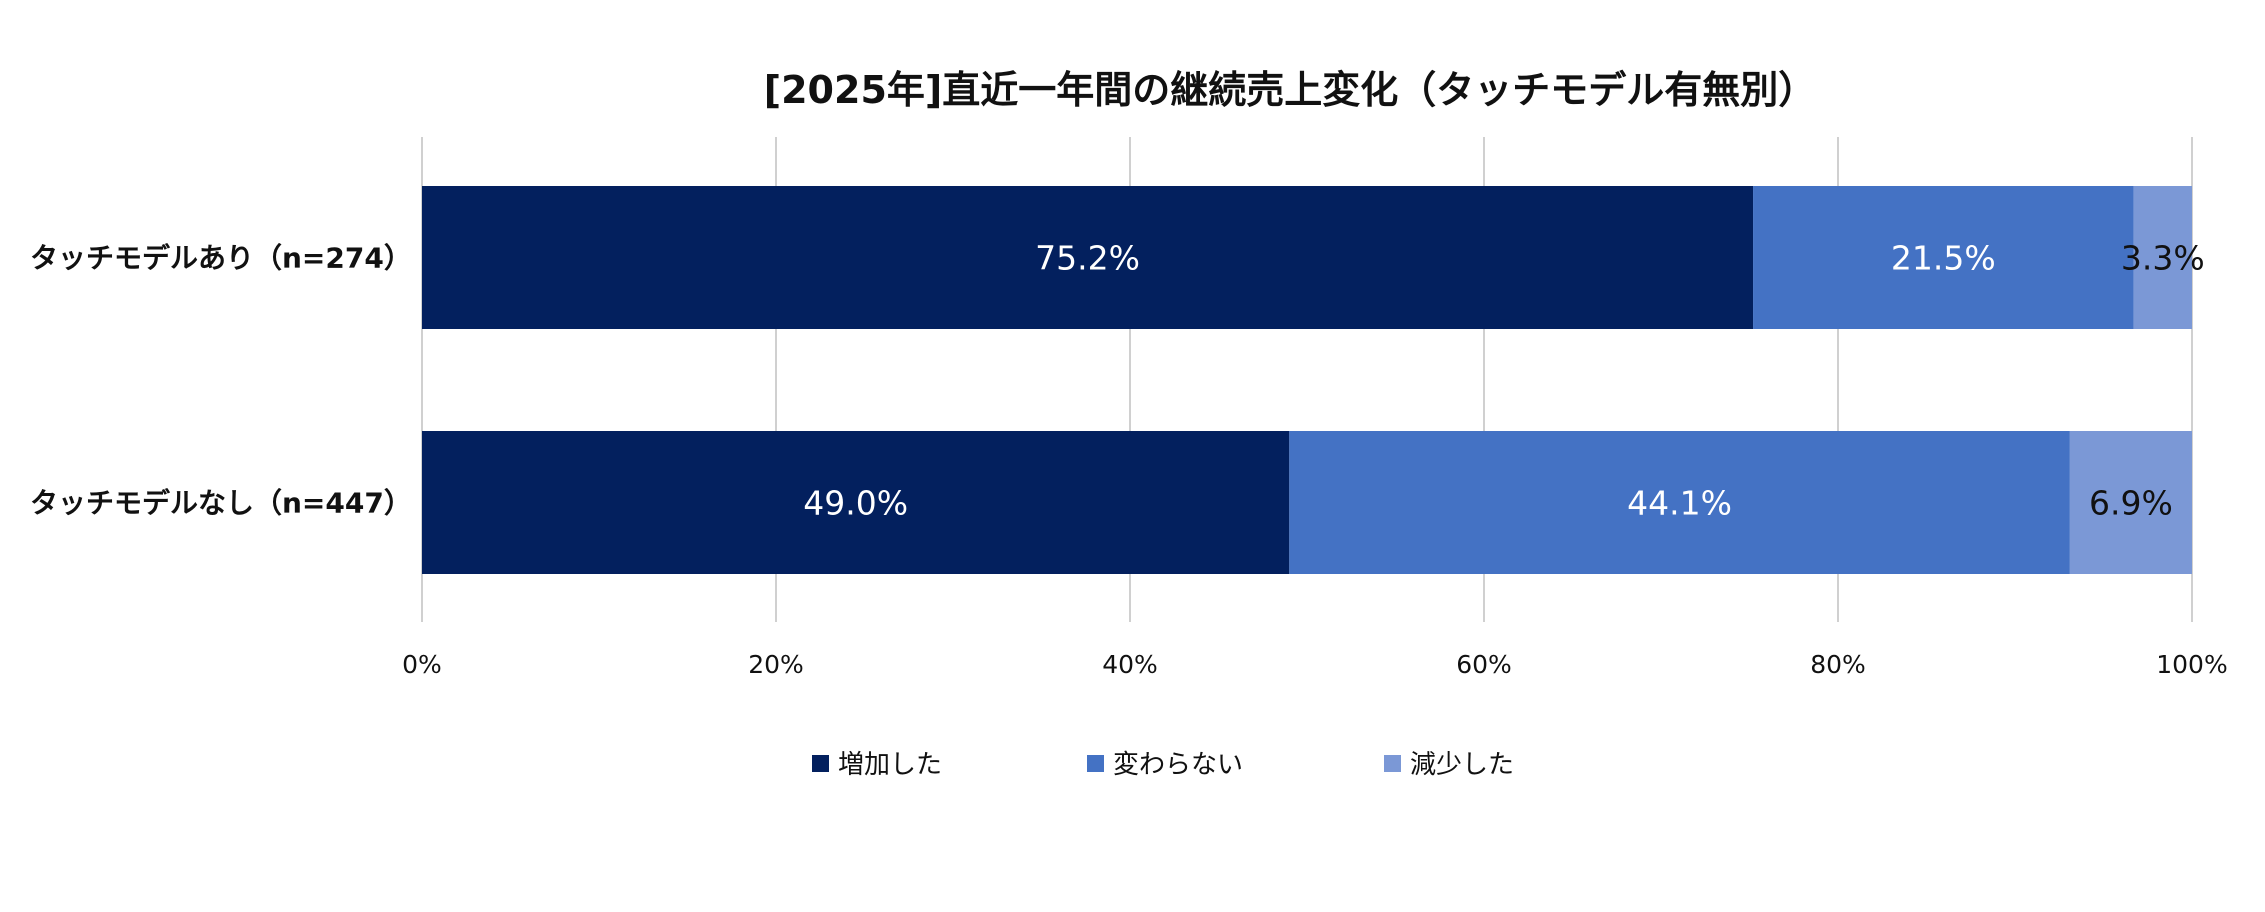 The width and height of the screenshot is (2265, 912). I want to click on legend-label: 増加した, so click(890, 765).